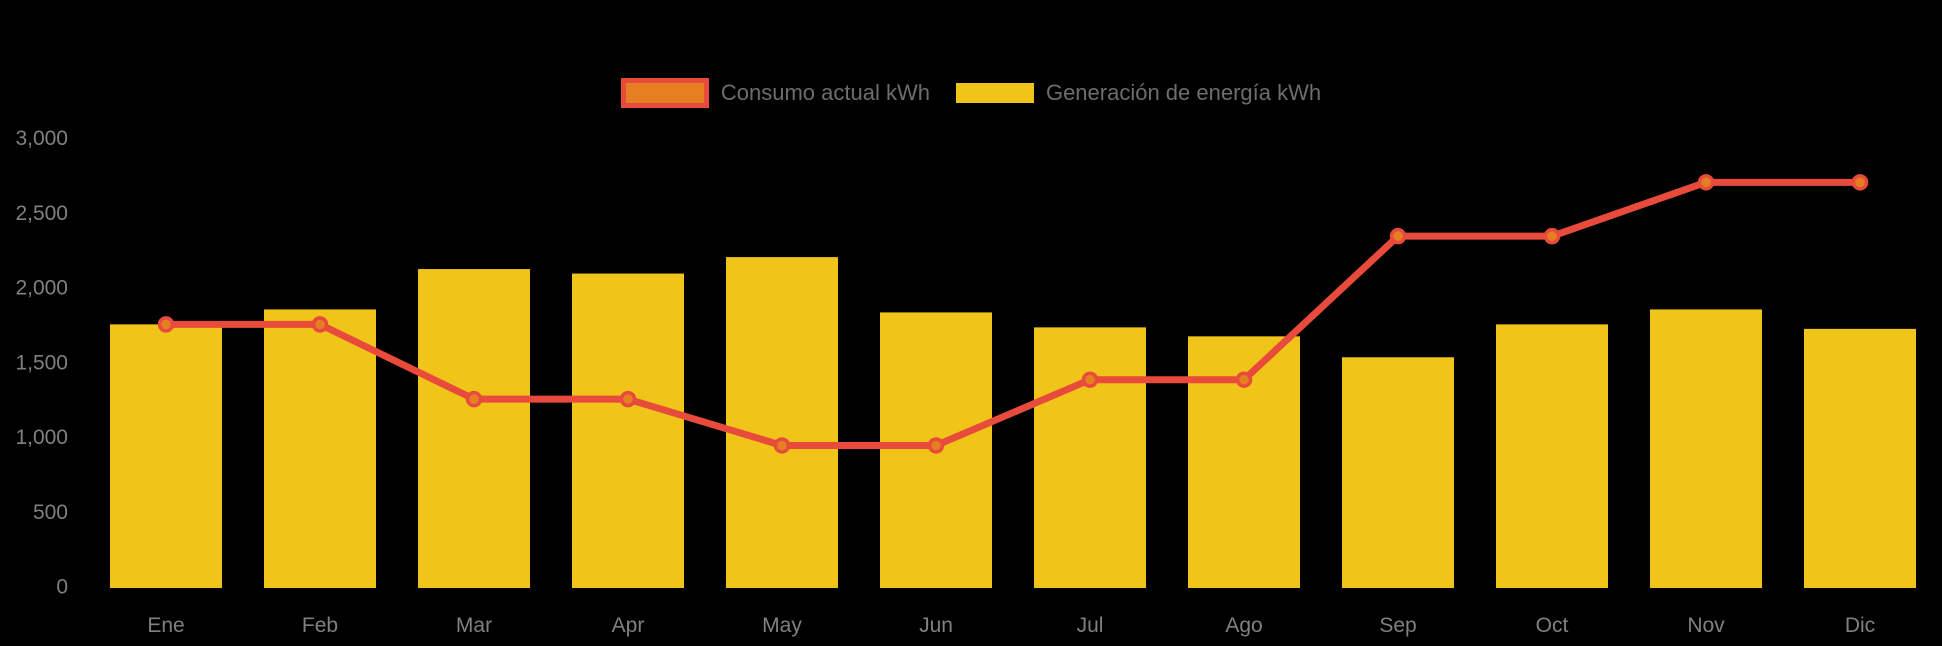 The image size is (1942, 646). Describe the element at coordinates (165, 625) in the screenshot. I see `x-axis-label-ene: Ene` at that location.